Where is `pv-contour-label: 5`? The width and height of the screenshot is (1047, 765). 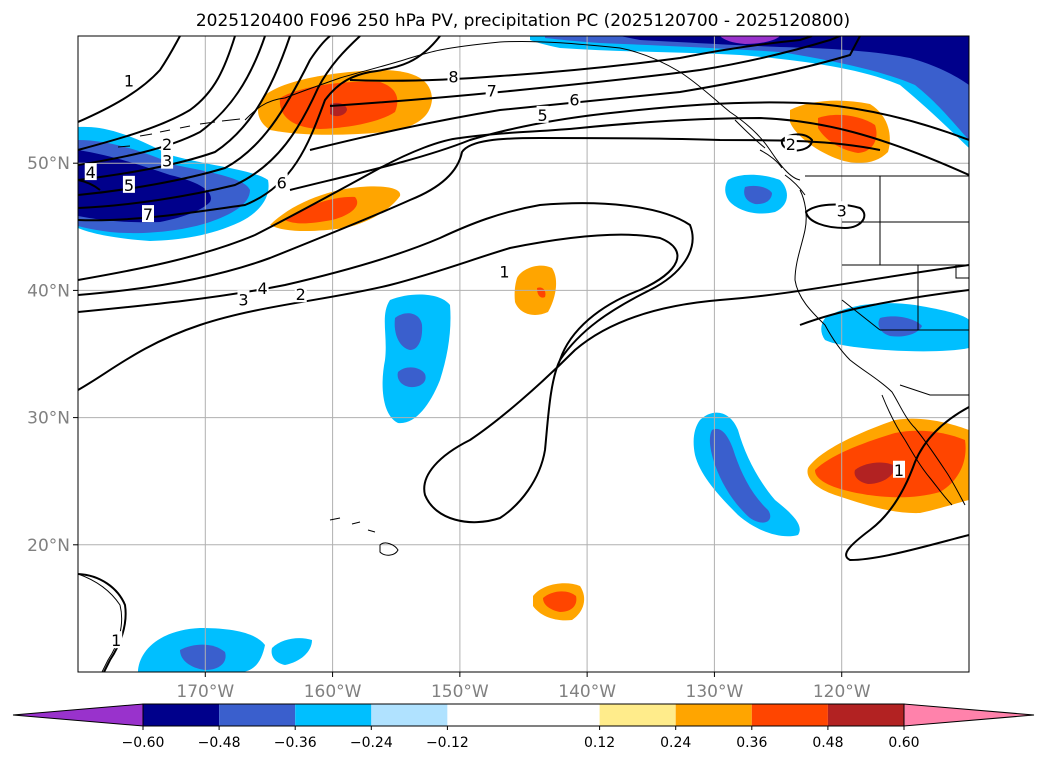 pv-contour-label: 5 is located at coordinates (128, 185).